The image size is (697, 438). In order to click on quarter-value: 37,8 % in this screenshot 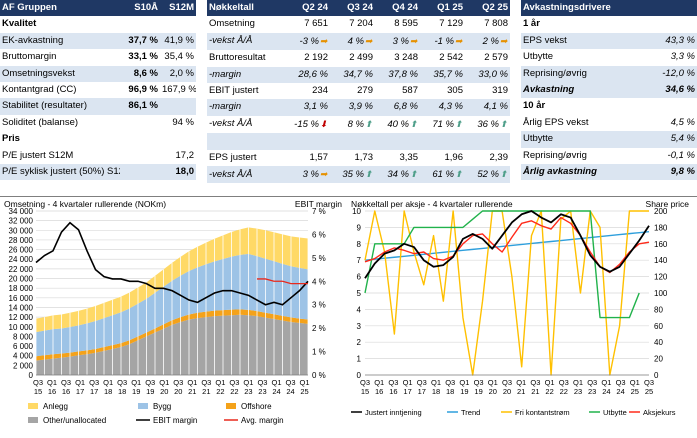, I will do `click(397, 75)`.